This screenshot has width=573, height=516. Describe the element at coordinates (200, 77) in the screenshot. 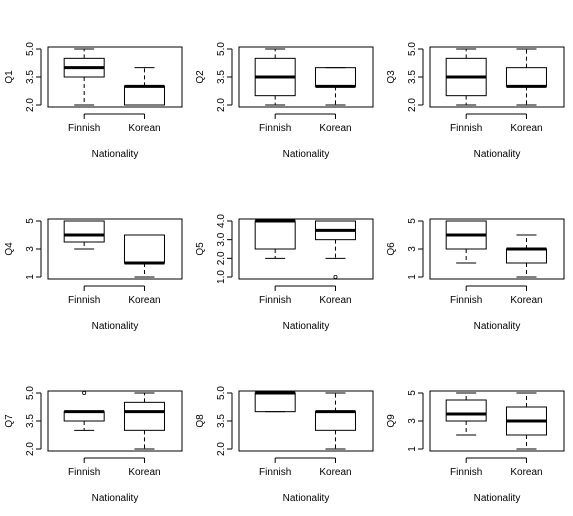

I see `y-axis-title: Q2` at that location.